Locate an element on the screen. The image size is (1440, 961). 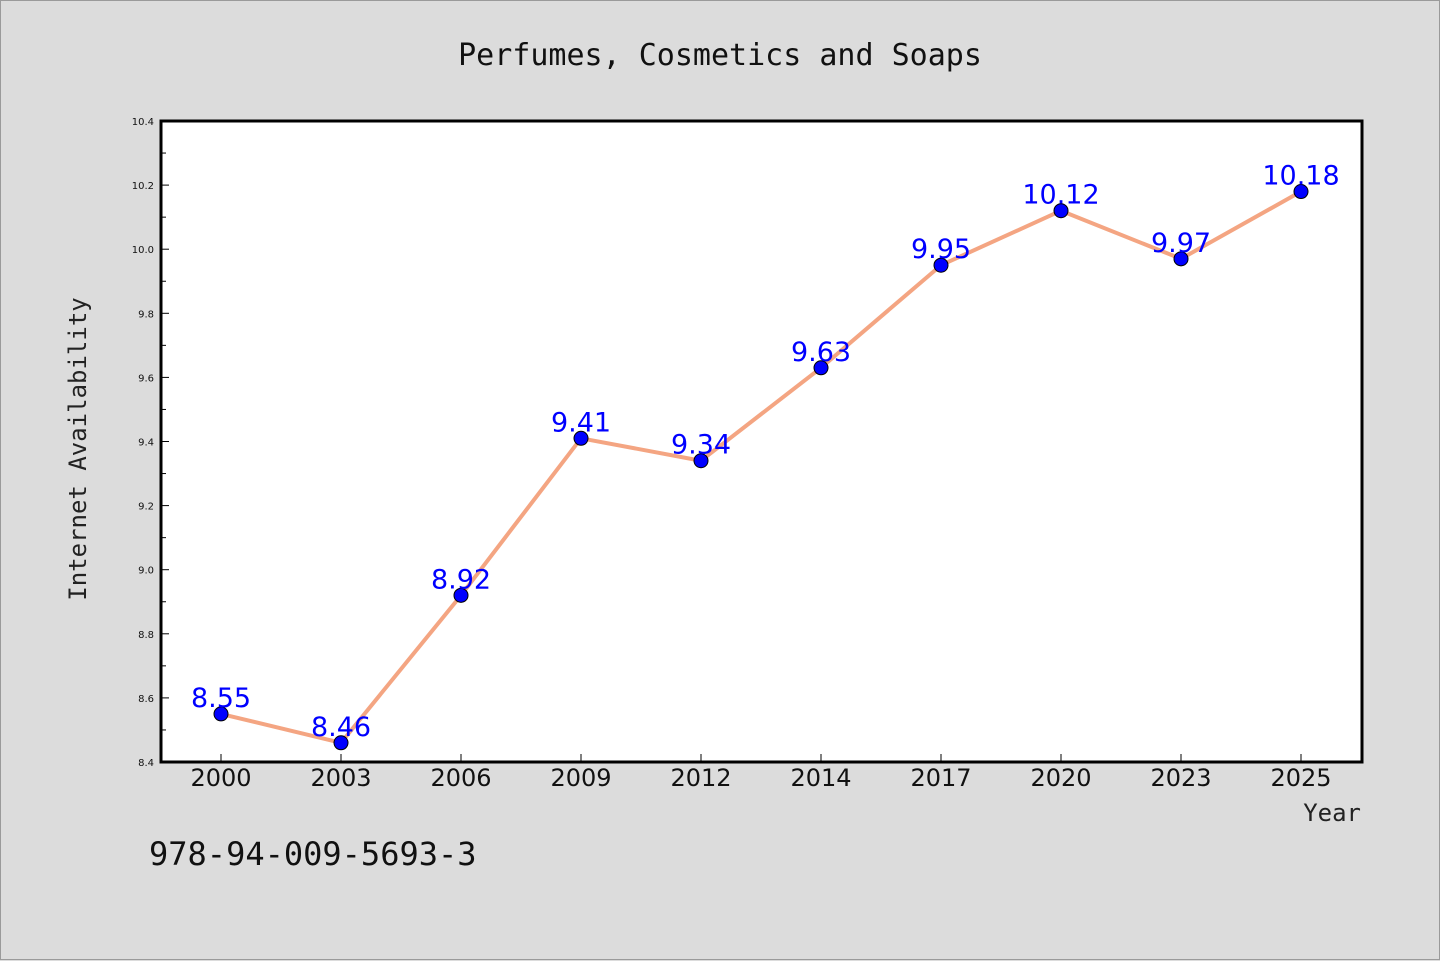
y-tick-label: 9.4 is located at coordinates (146, 443).